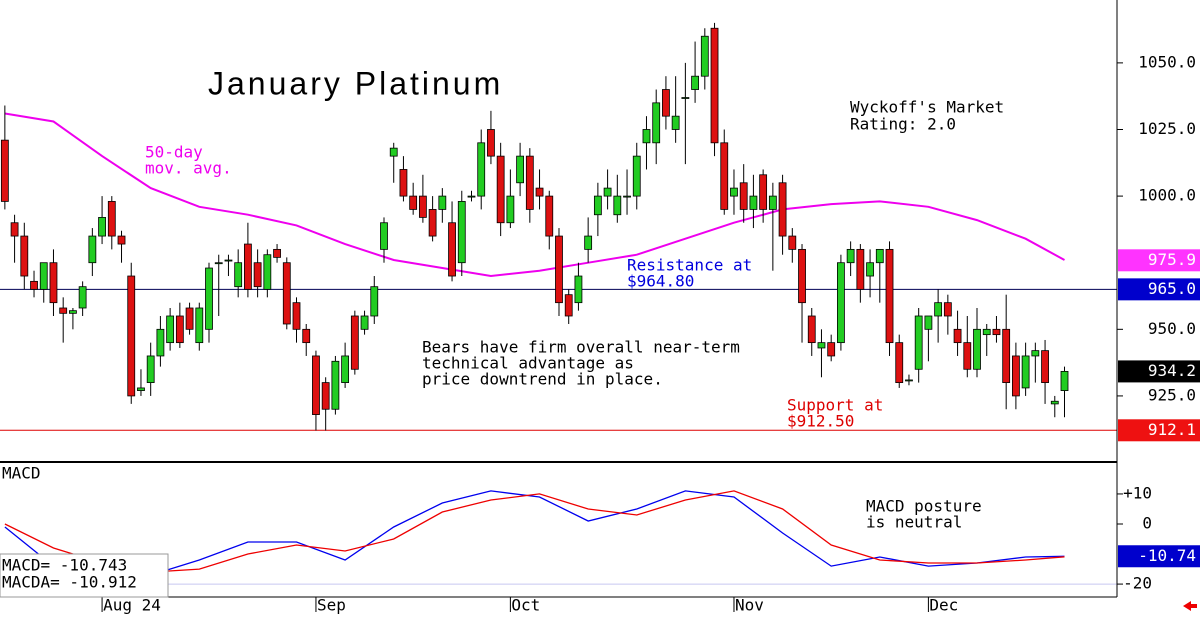 The height and width of the screenshot is (617, 1200). What do you see at coordinates (1167, 195) in the screenshot?
I see `y-tick-label: 1000.0` at bounding box center [1167, 195].